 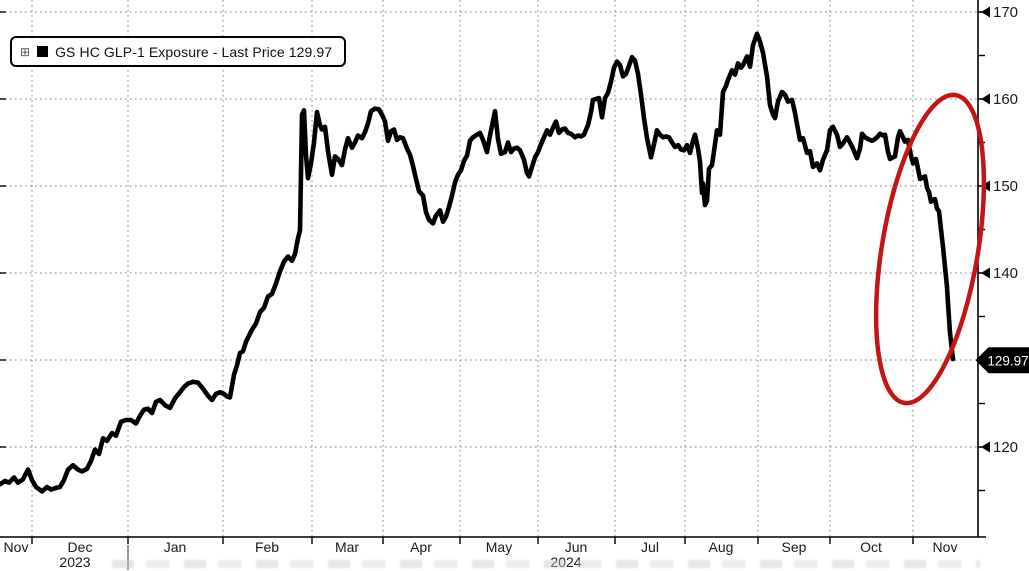 I want to click on footer-watermark, so click(x=546, y=564).